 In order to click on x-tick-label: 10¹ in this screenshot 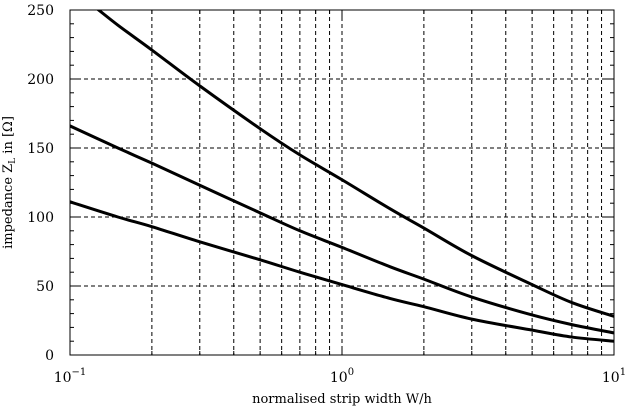, I will do `click(614, 376)`.